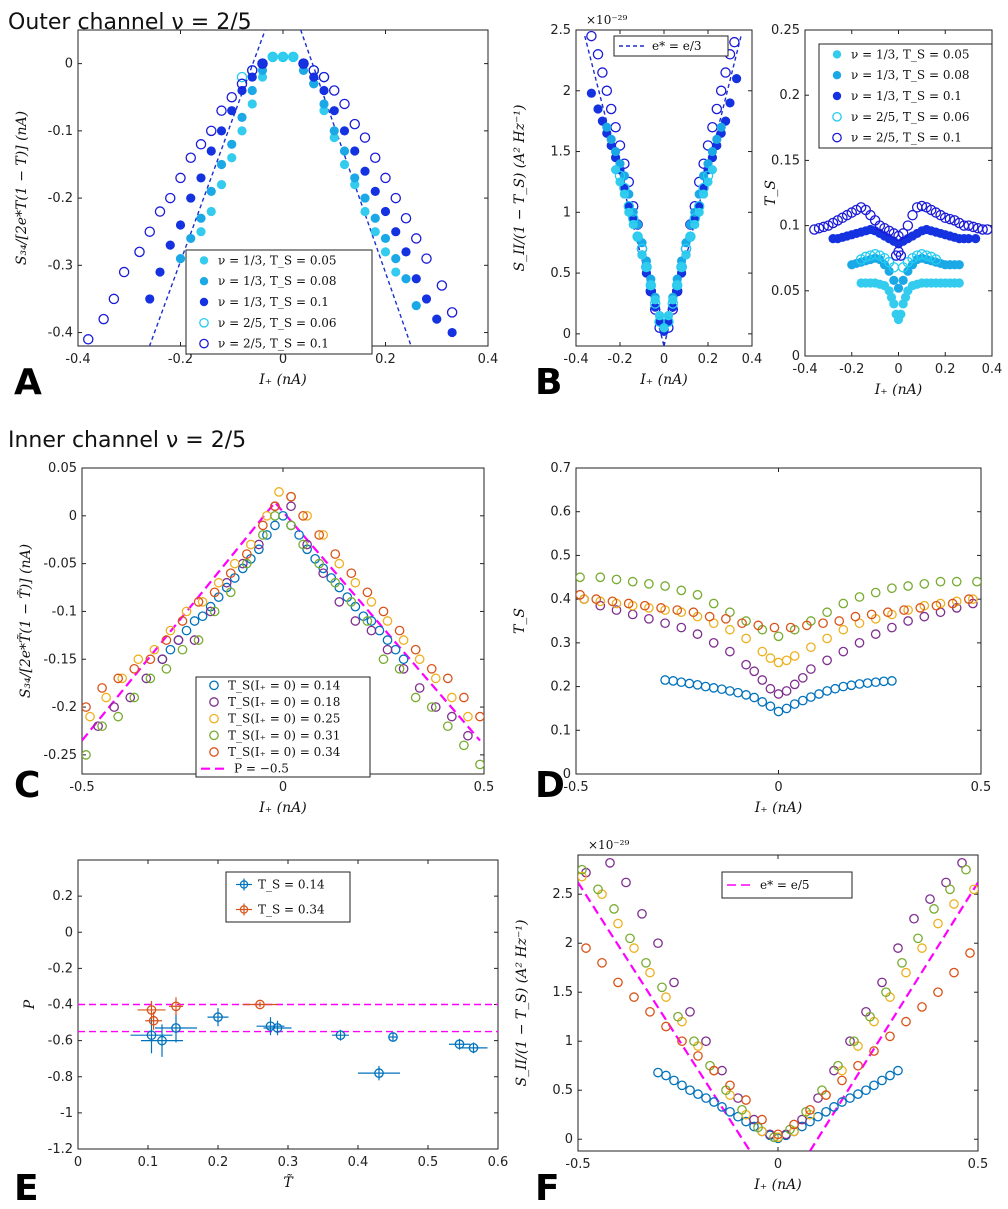 The image size is (1008, 1209). What do you see at coordinates (288, 897) in the screenshot?
I see `legend-box` at bounding box center [288, 897].